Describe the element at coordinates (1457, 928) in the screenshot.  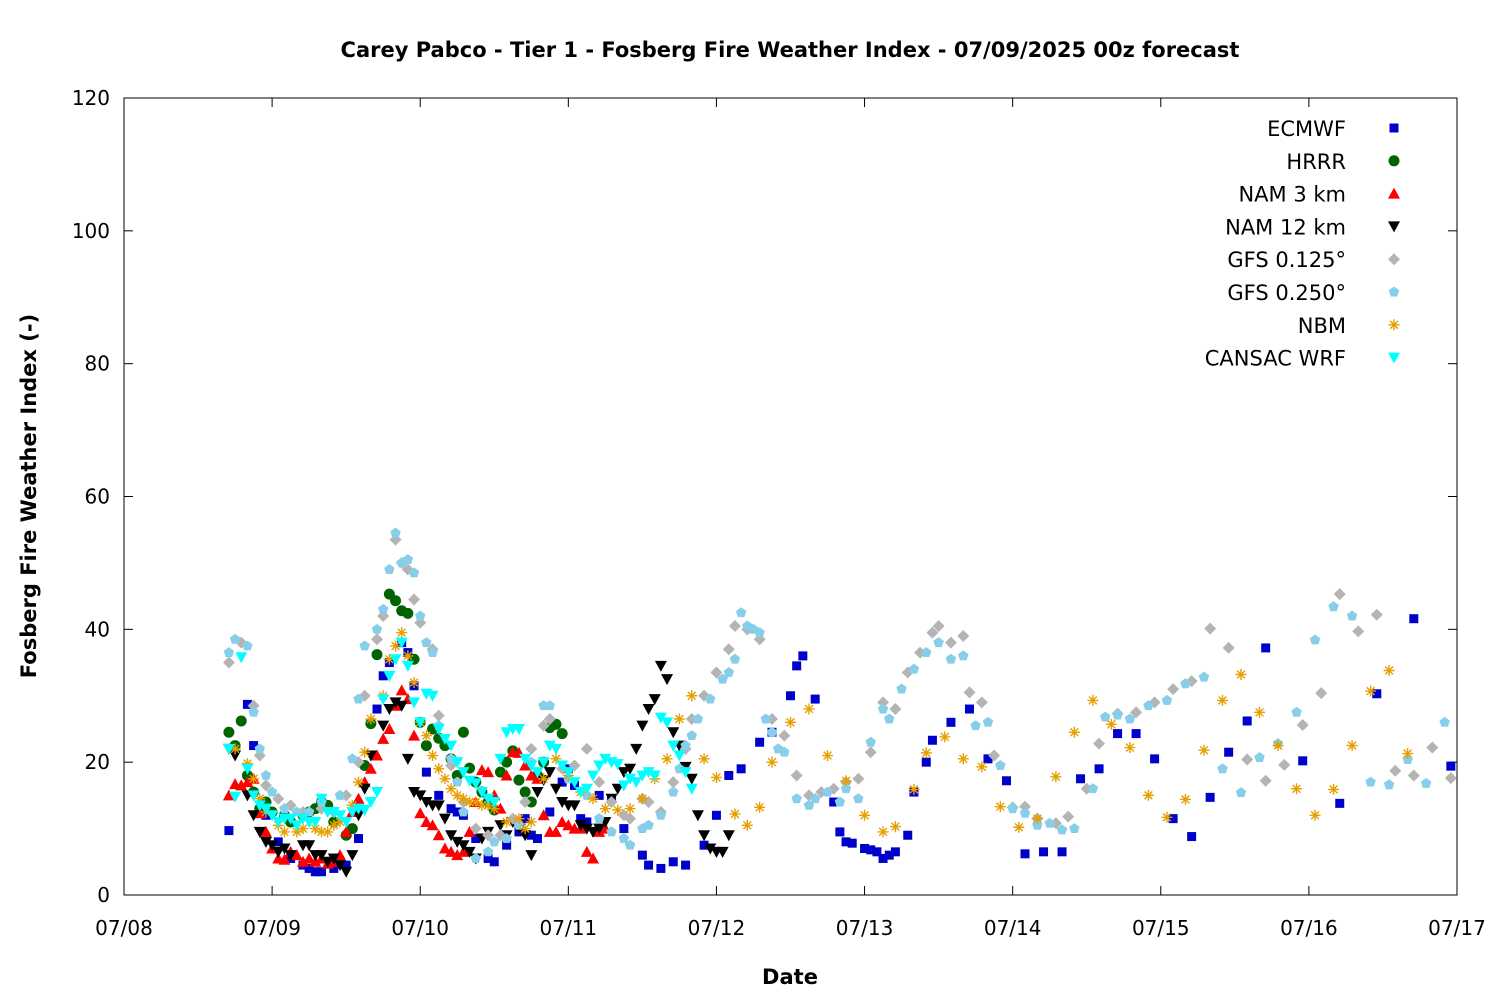
I see `x-tick-label: 07/17` at that location.